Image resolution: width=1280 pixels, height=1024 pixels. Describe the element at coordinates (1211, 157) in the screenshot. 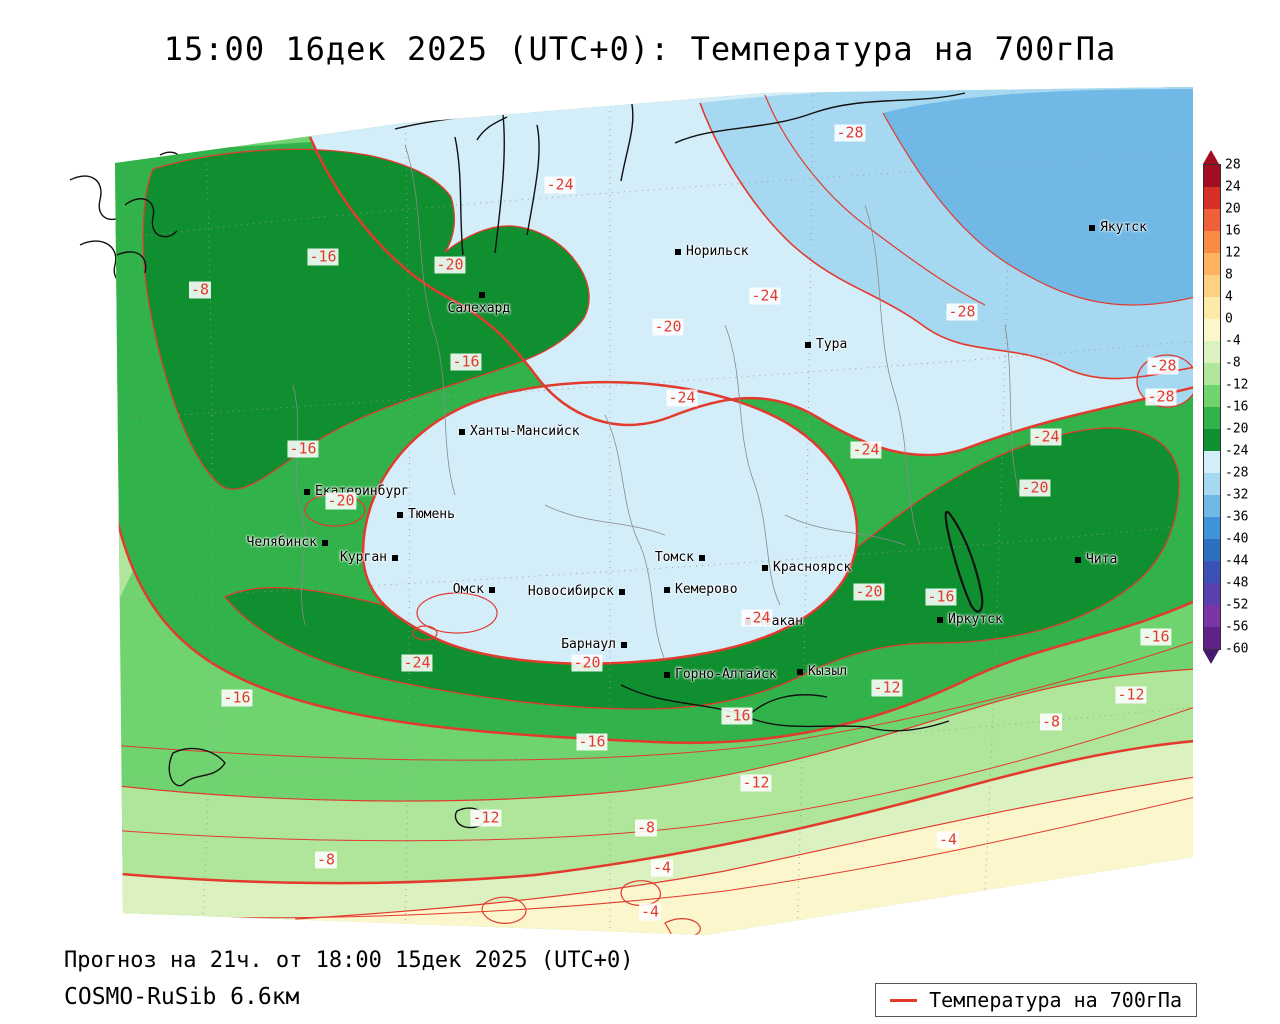

I see `colorbar-arrow-up` at that location.